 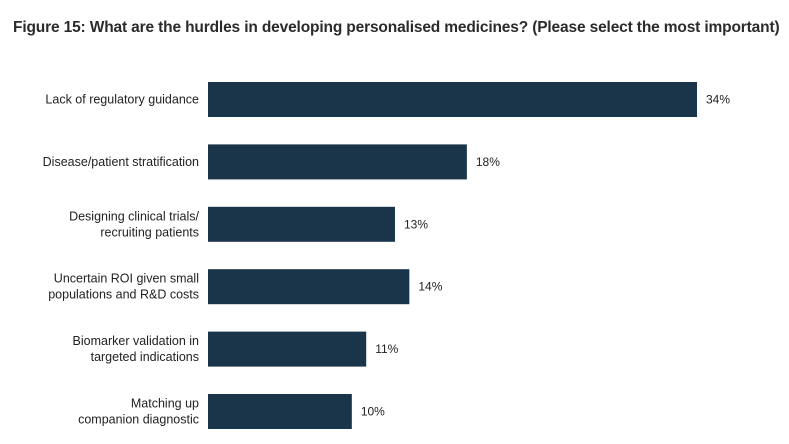 I want to click on category-label-line: recruiting patients, so click(x=149, y=232).